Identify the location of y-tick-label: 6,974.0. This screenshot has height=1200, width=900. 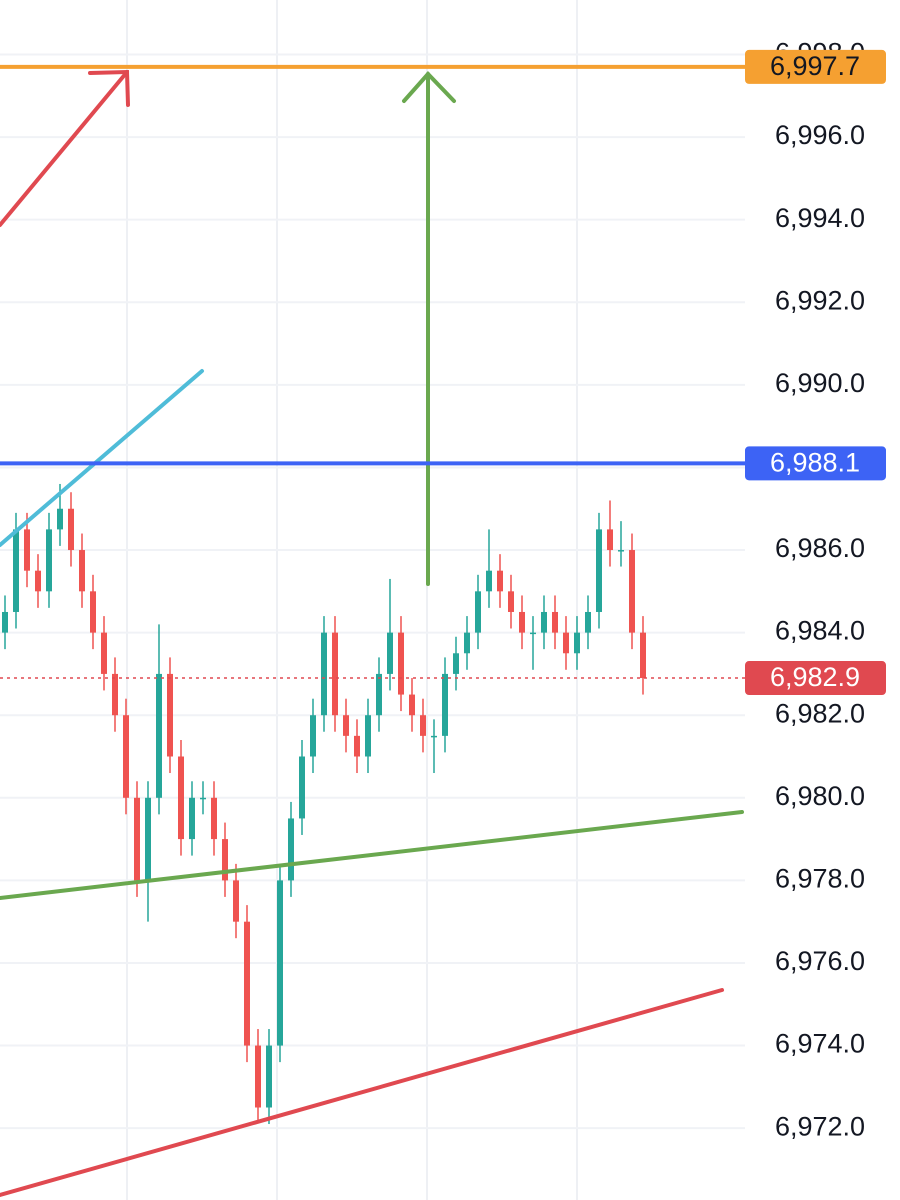
(820, 1044).